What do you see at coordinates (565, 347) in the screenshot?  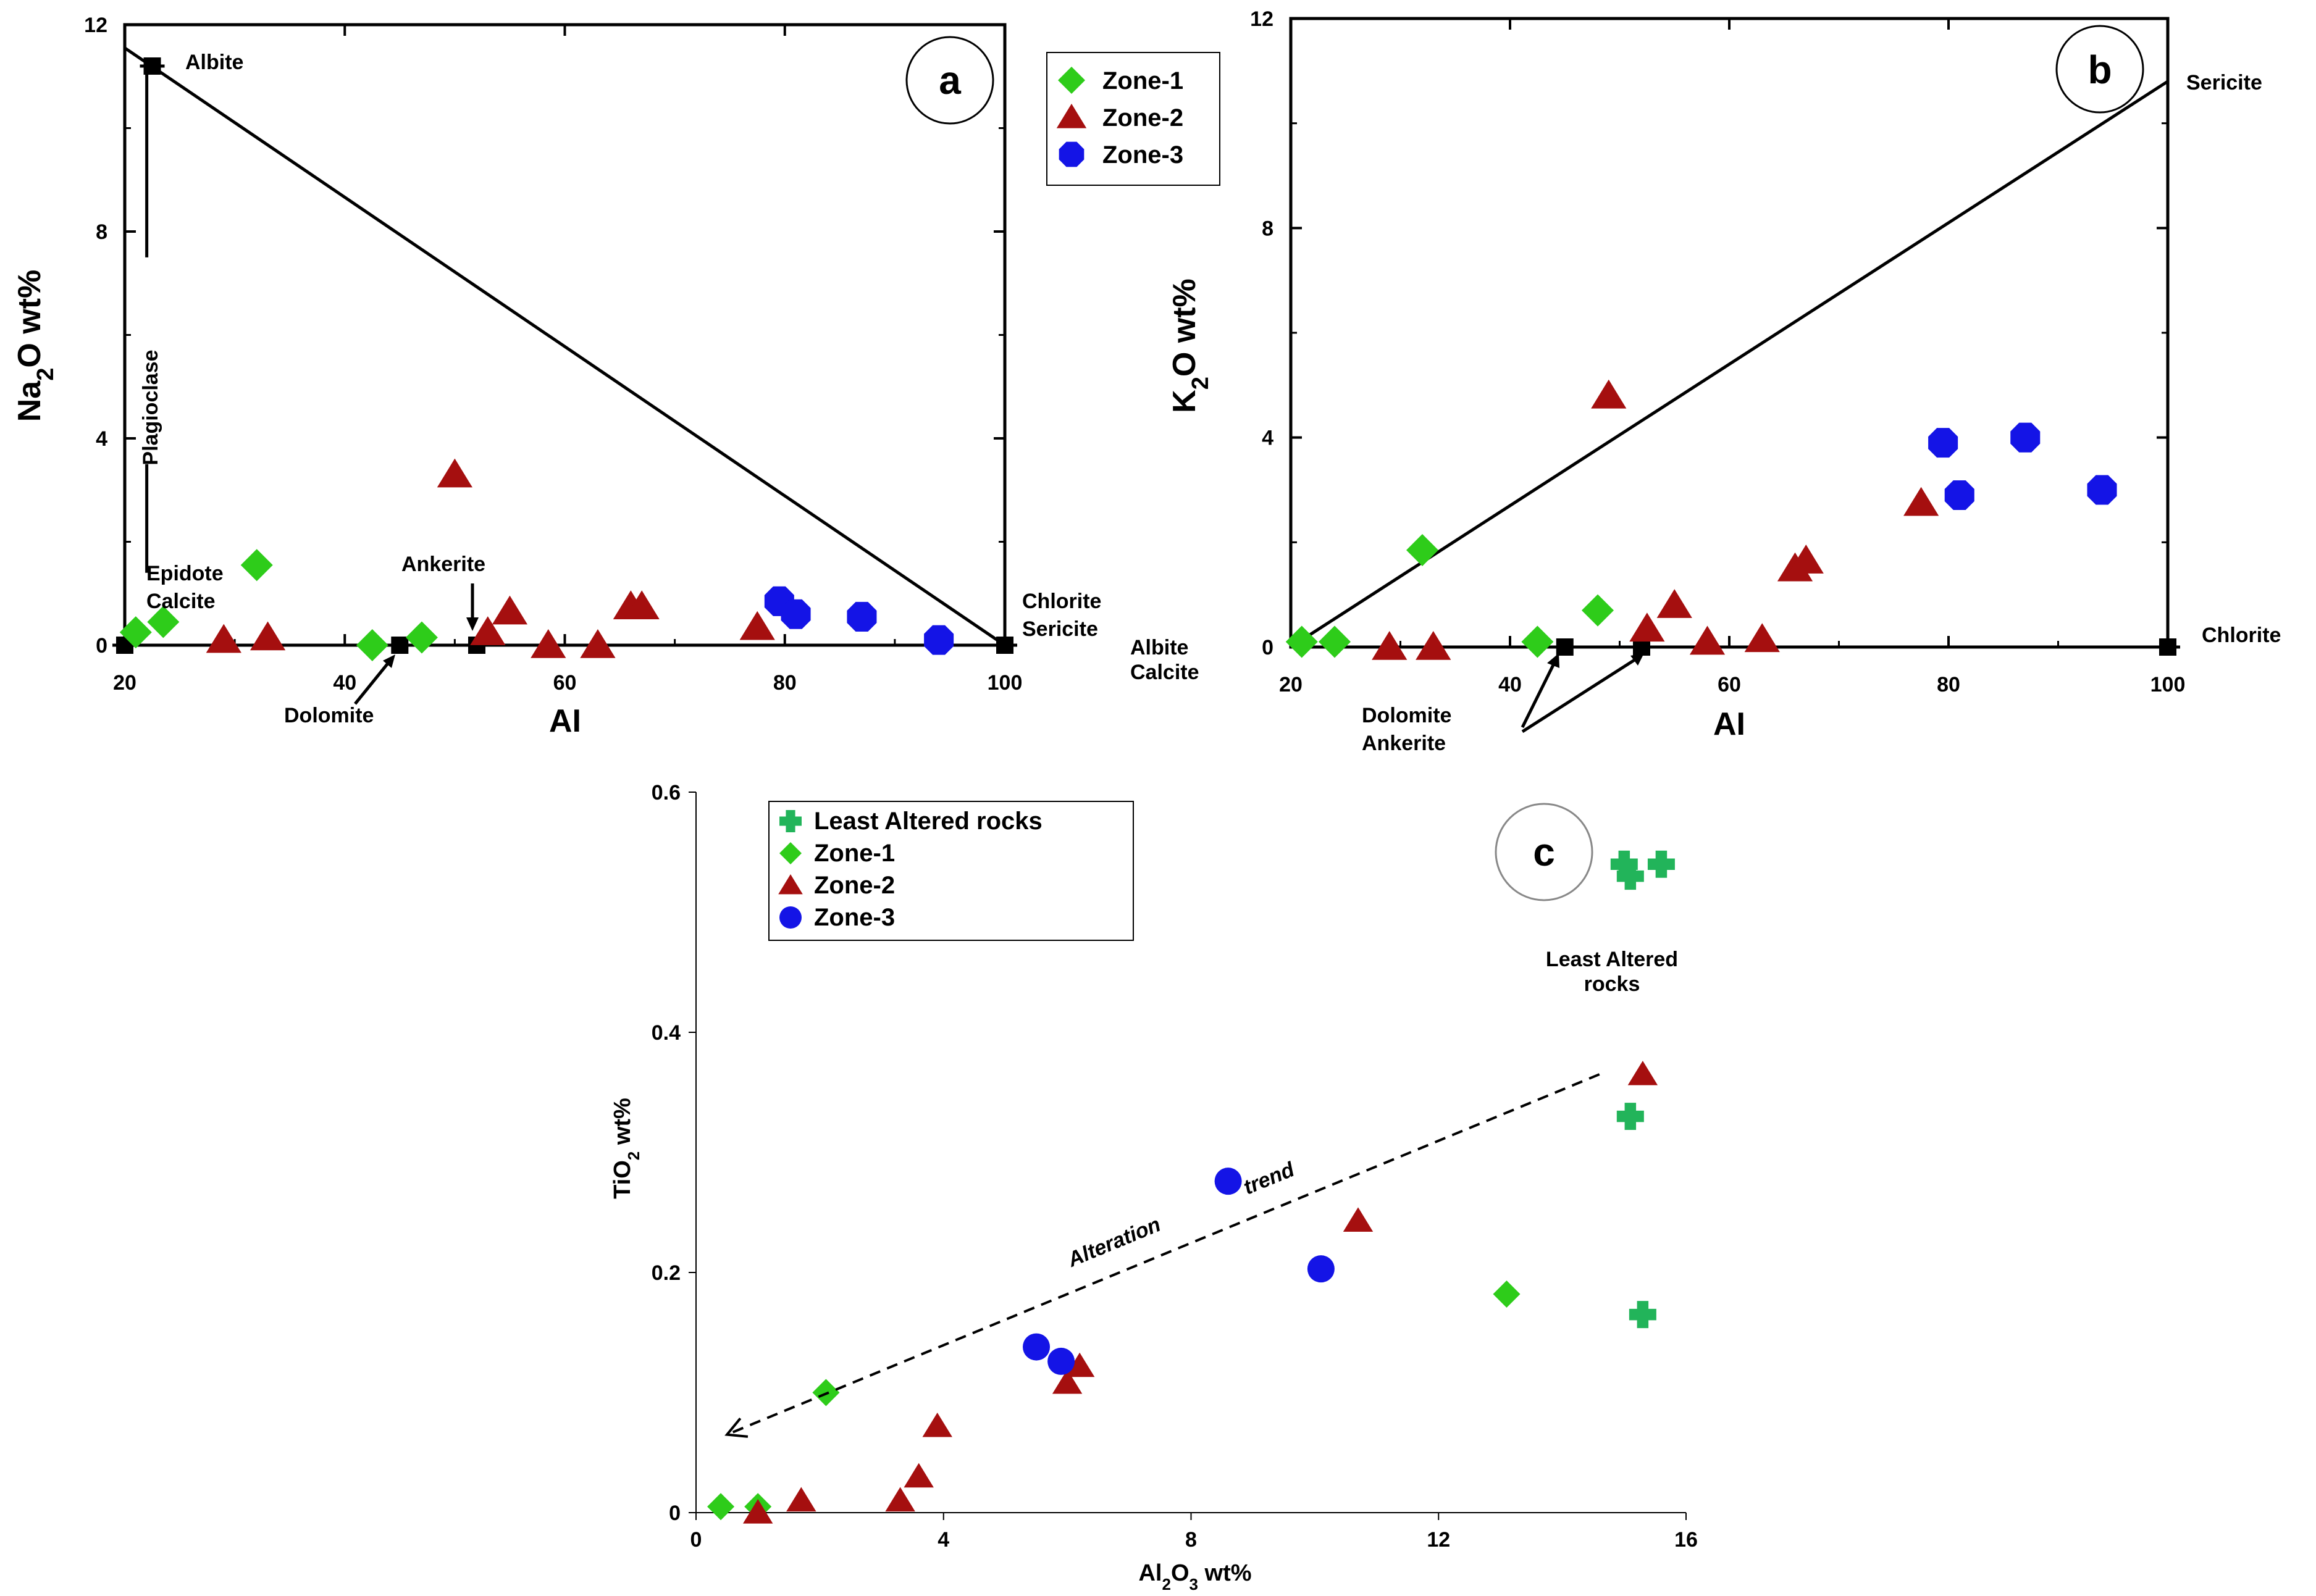 I see `mixing-line-albite-chlorite` at bounding box center [565, 347].